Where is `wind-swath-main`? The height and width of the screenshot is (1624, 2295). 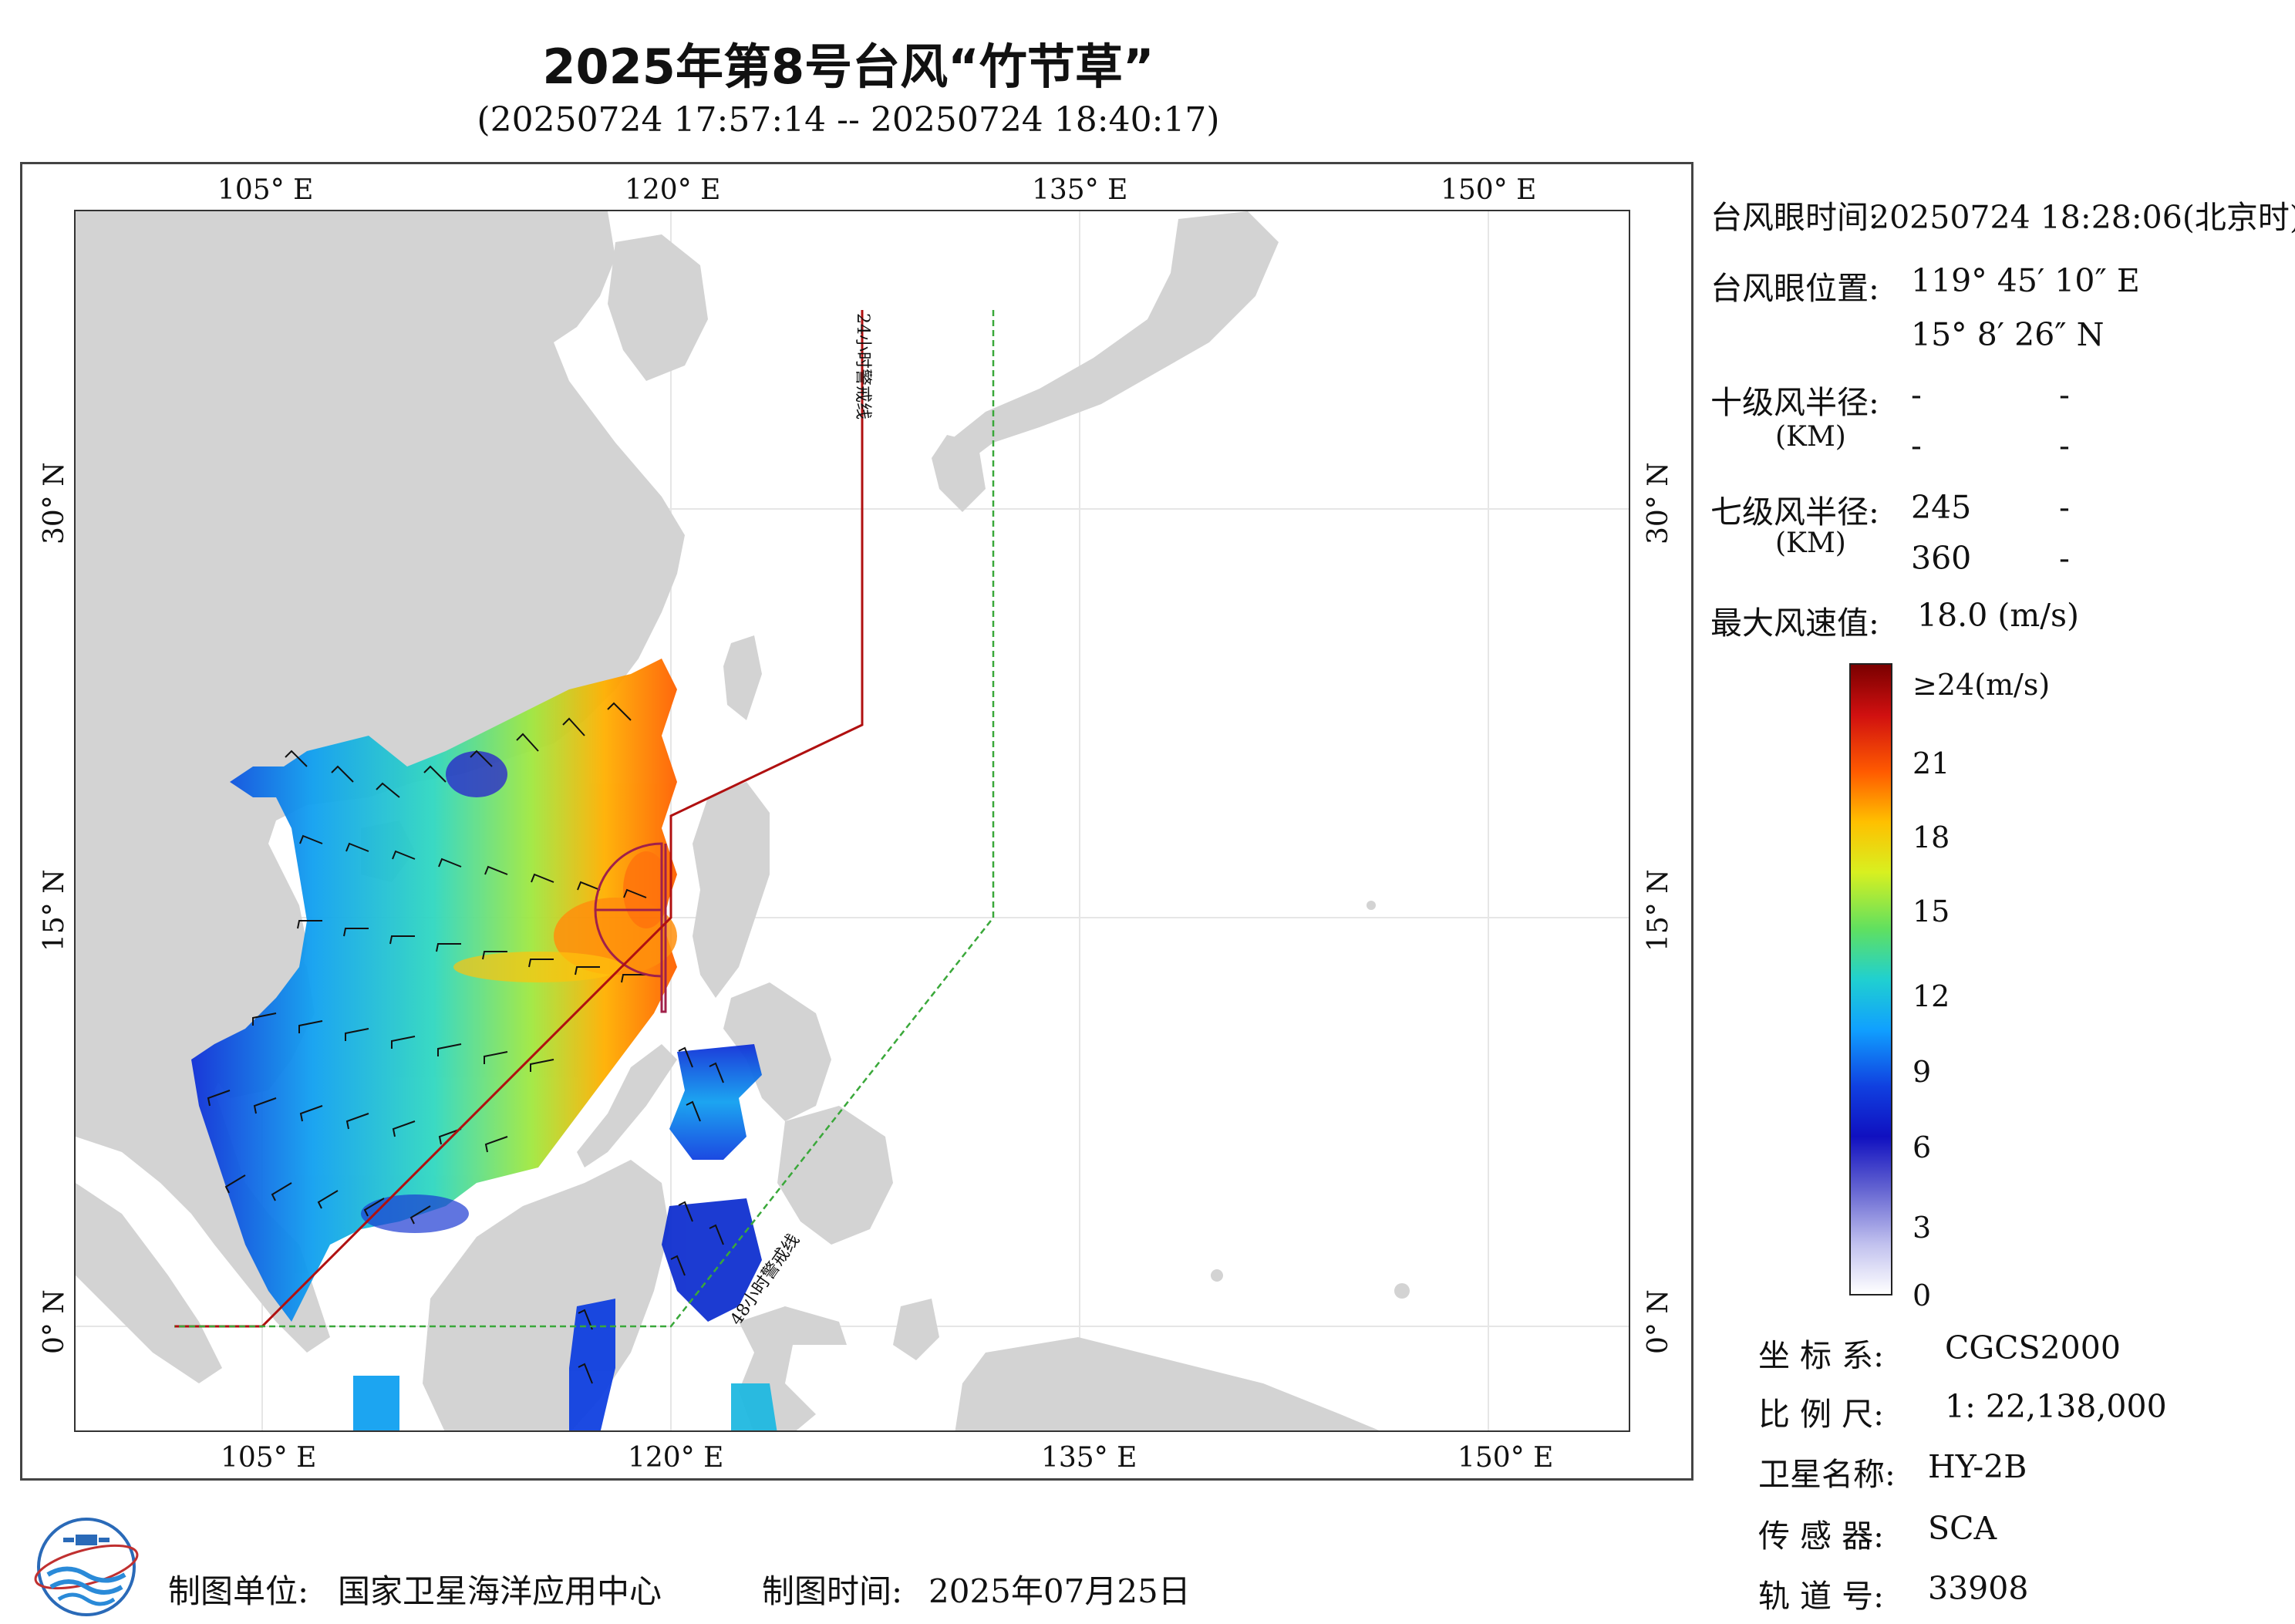 wind-swath-main is located at coordinates (434, 990).